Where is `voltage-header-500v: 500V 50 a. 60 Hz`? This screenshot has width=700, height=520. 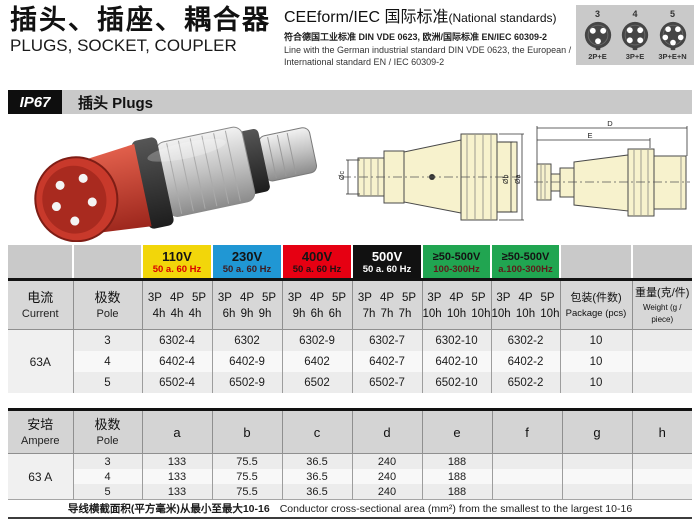
voltage-header-500v: 500V 50 a. 60 Hz is located at coordinates (387, 261).